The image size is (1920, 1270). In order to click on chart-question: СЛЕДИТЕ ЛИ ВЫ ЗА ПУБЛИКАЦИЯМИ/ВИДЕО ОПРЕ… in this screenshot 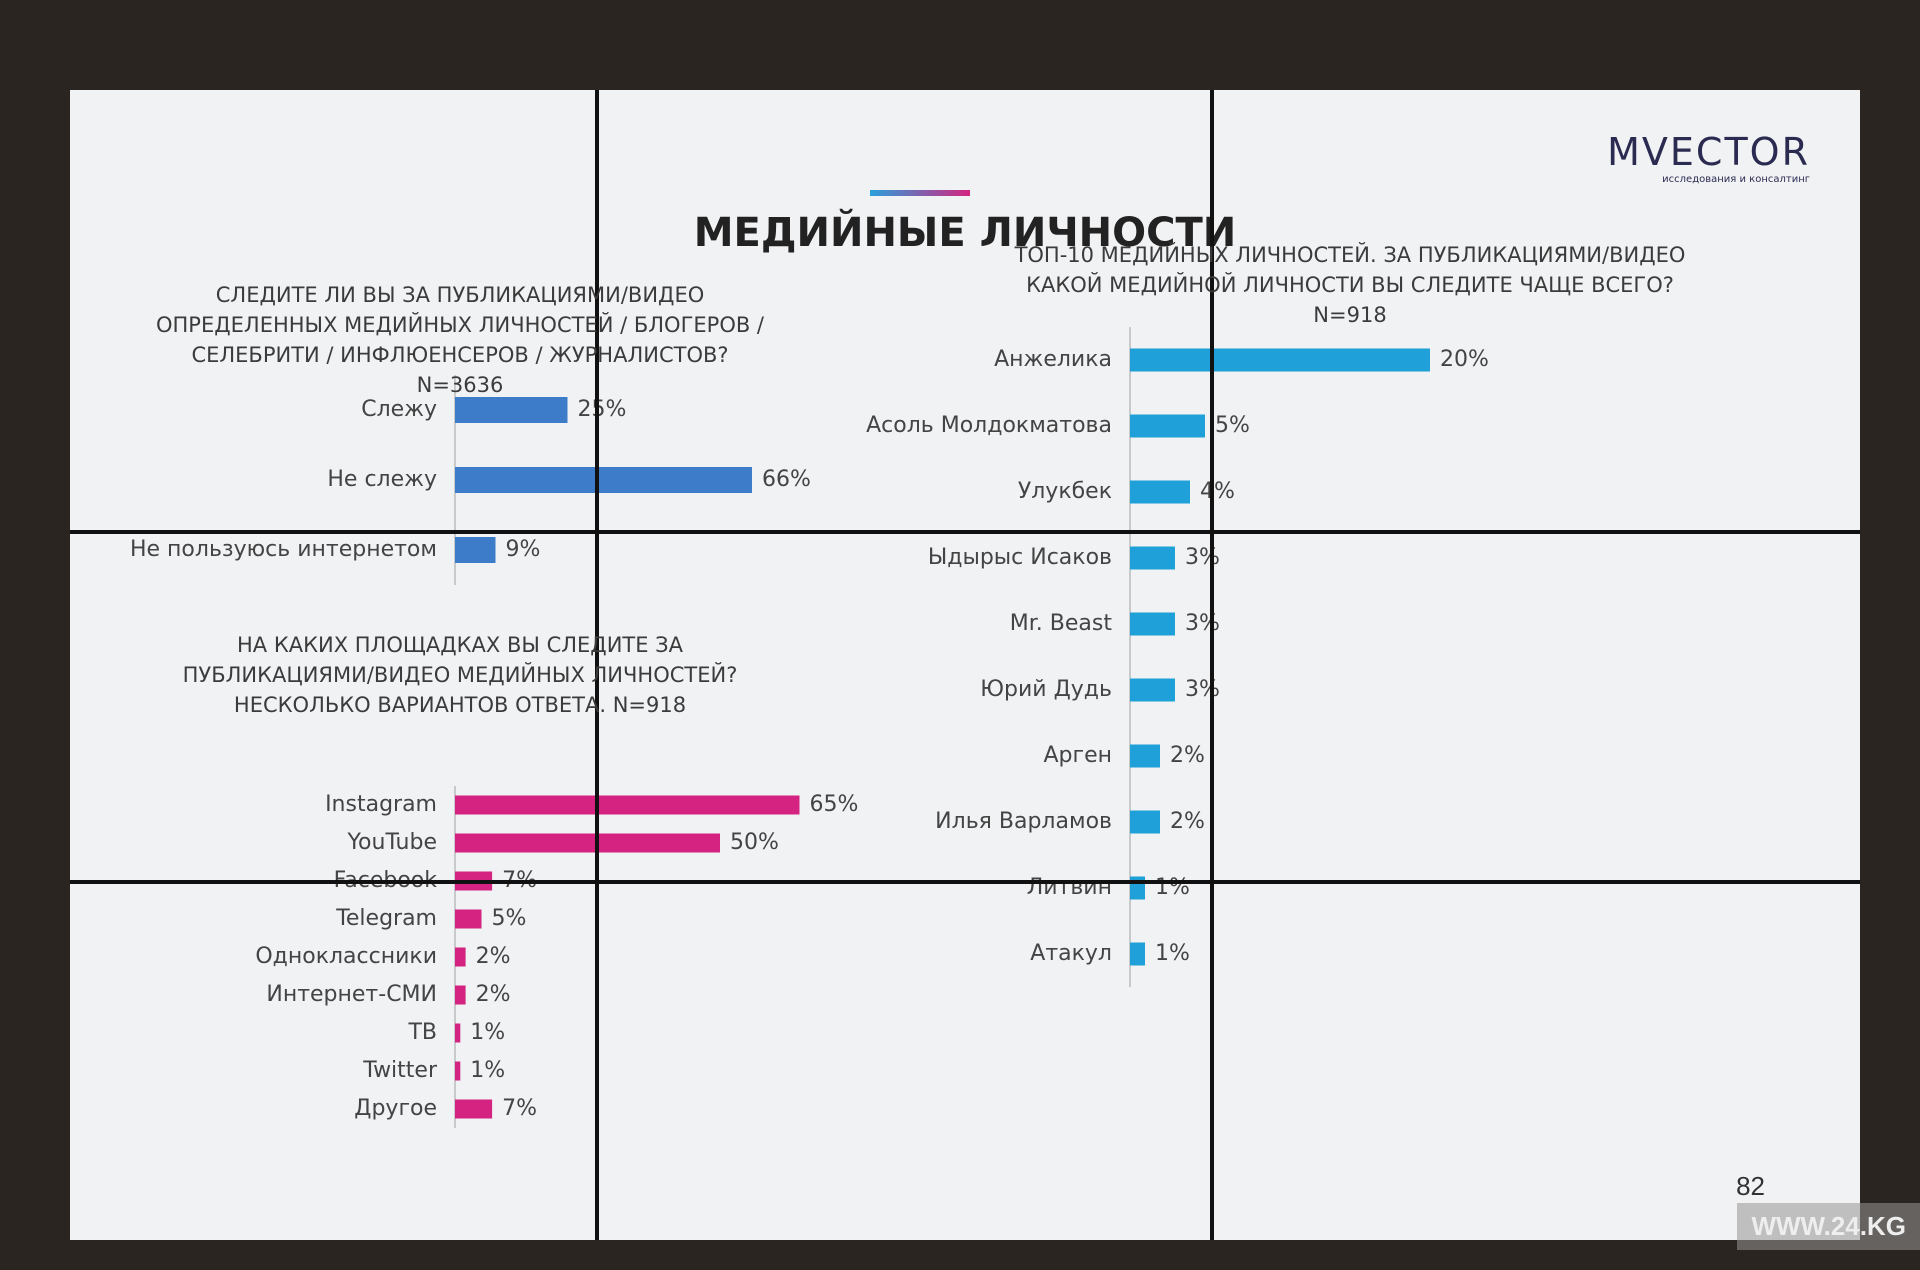, I will do `click(459, 340)`.